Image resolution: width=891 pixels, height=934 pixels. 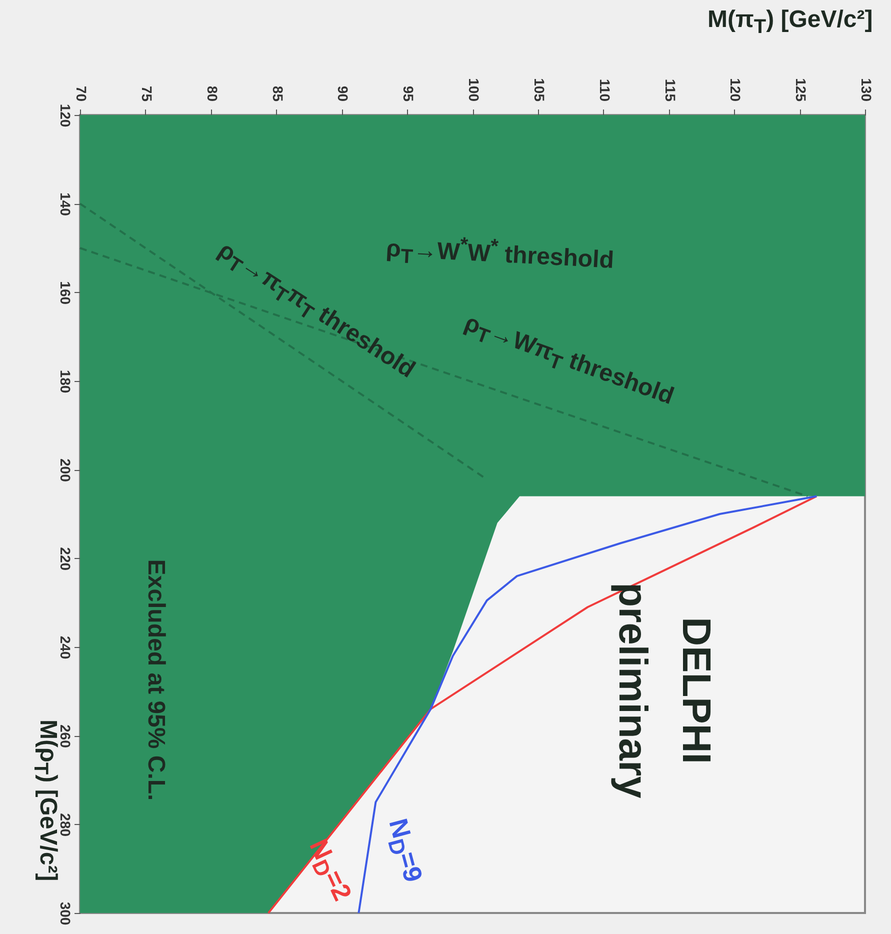 I want to click on y-tick-label: 160, so click(x=66, y=293).